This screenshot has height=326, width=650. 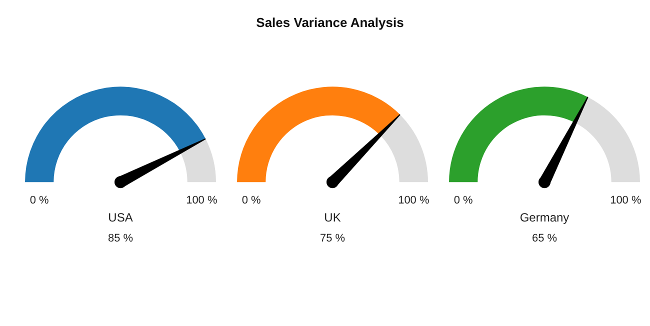 I want to click on text: USA, so click(x=120, y=217).